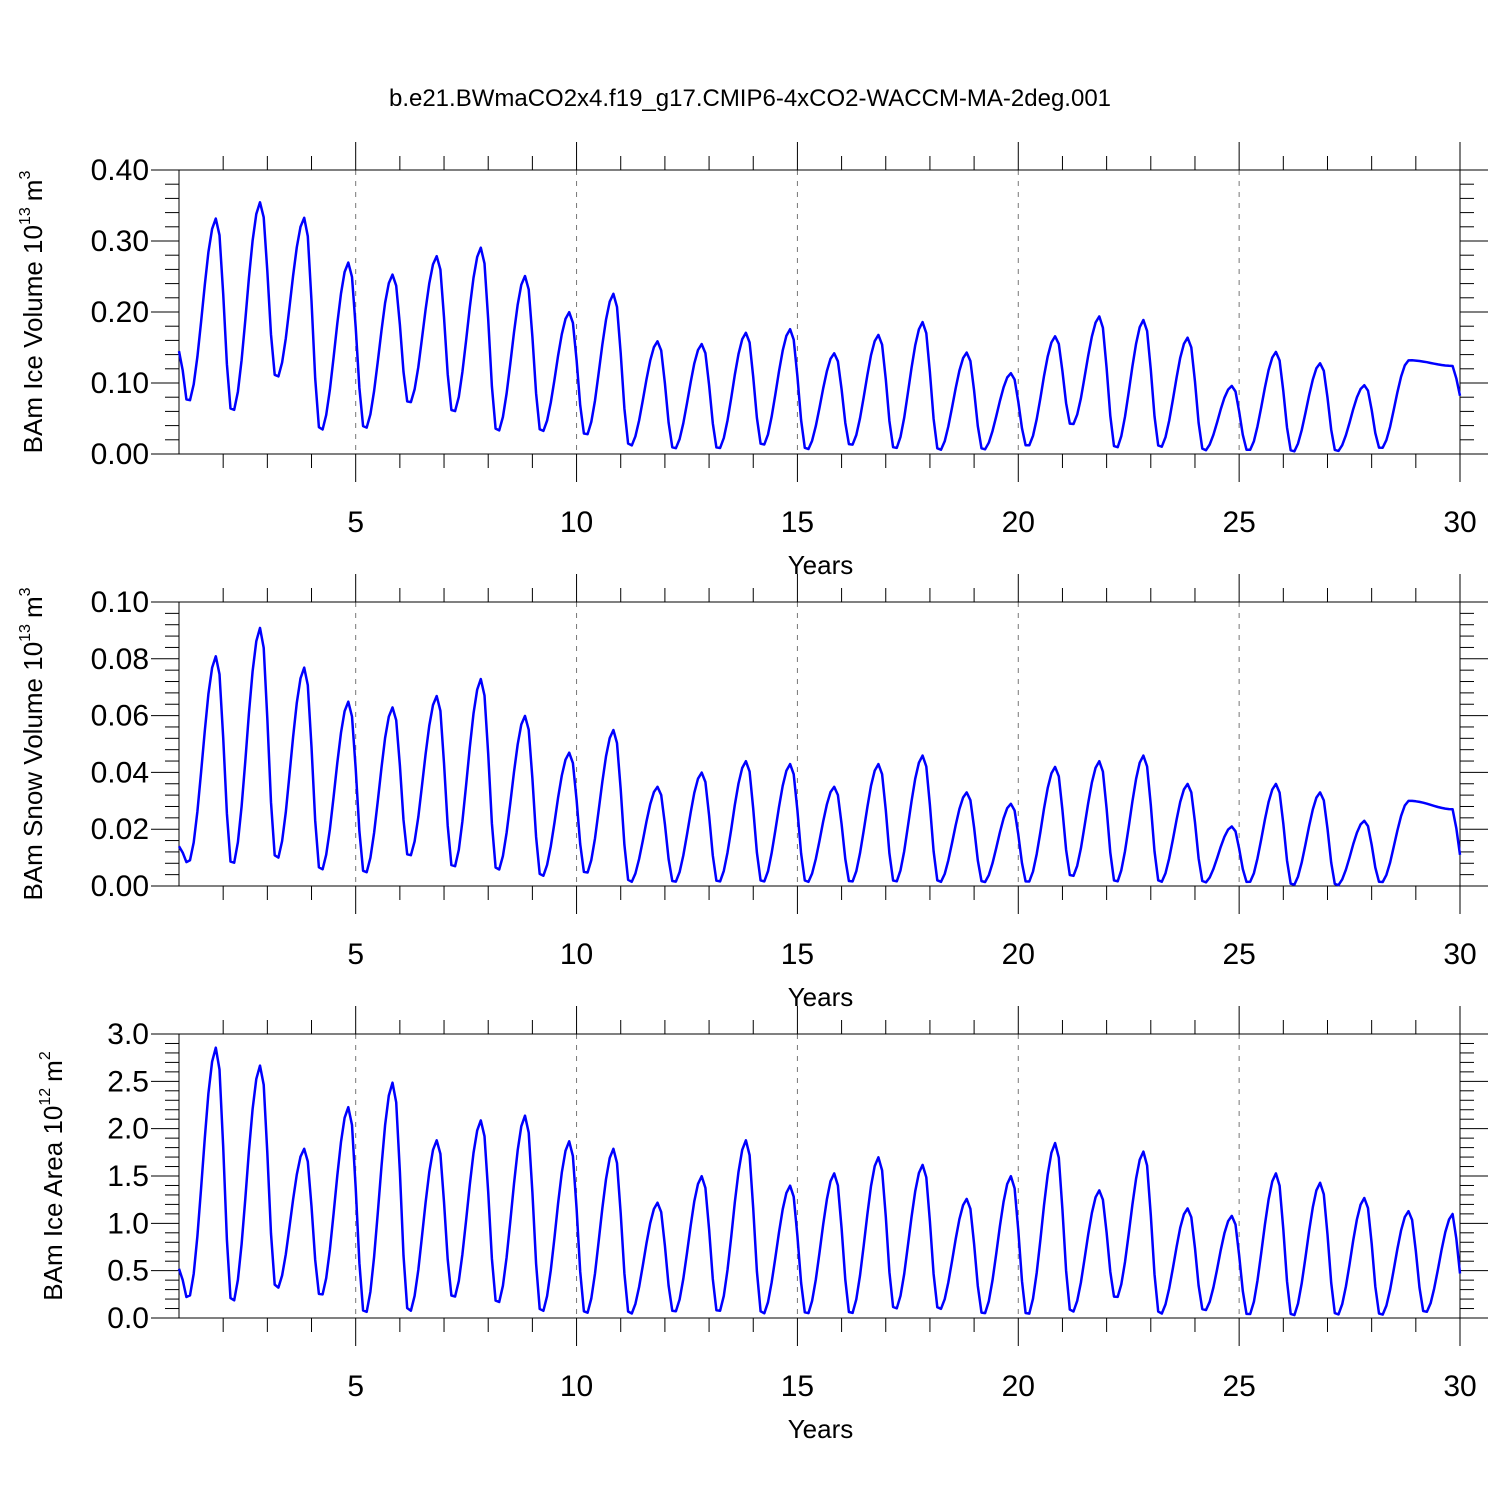 The height and width of the screenshot is (1500, 1500). I want to click on y-axis-label: BAm Ice Volume 1013 m3, so click(32, 312).